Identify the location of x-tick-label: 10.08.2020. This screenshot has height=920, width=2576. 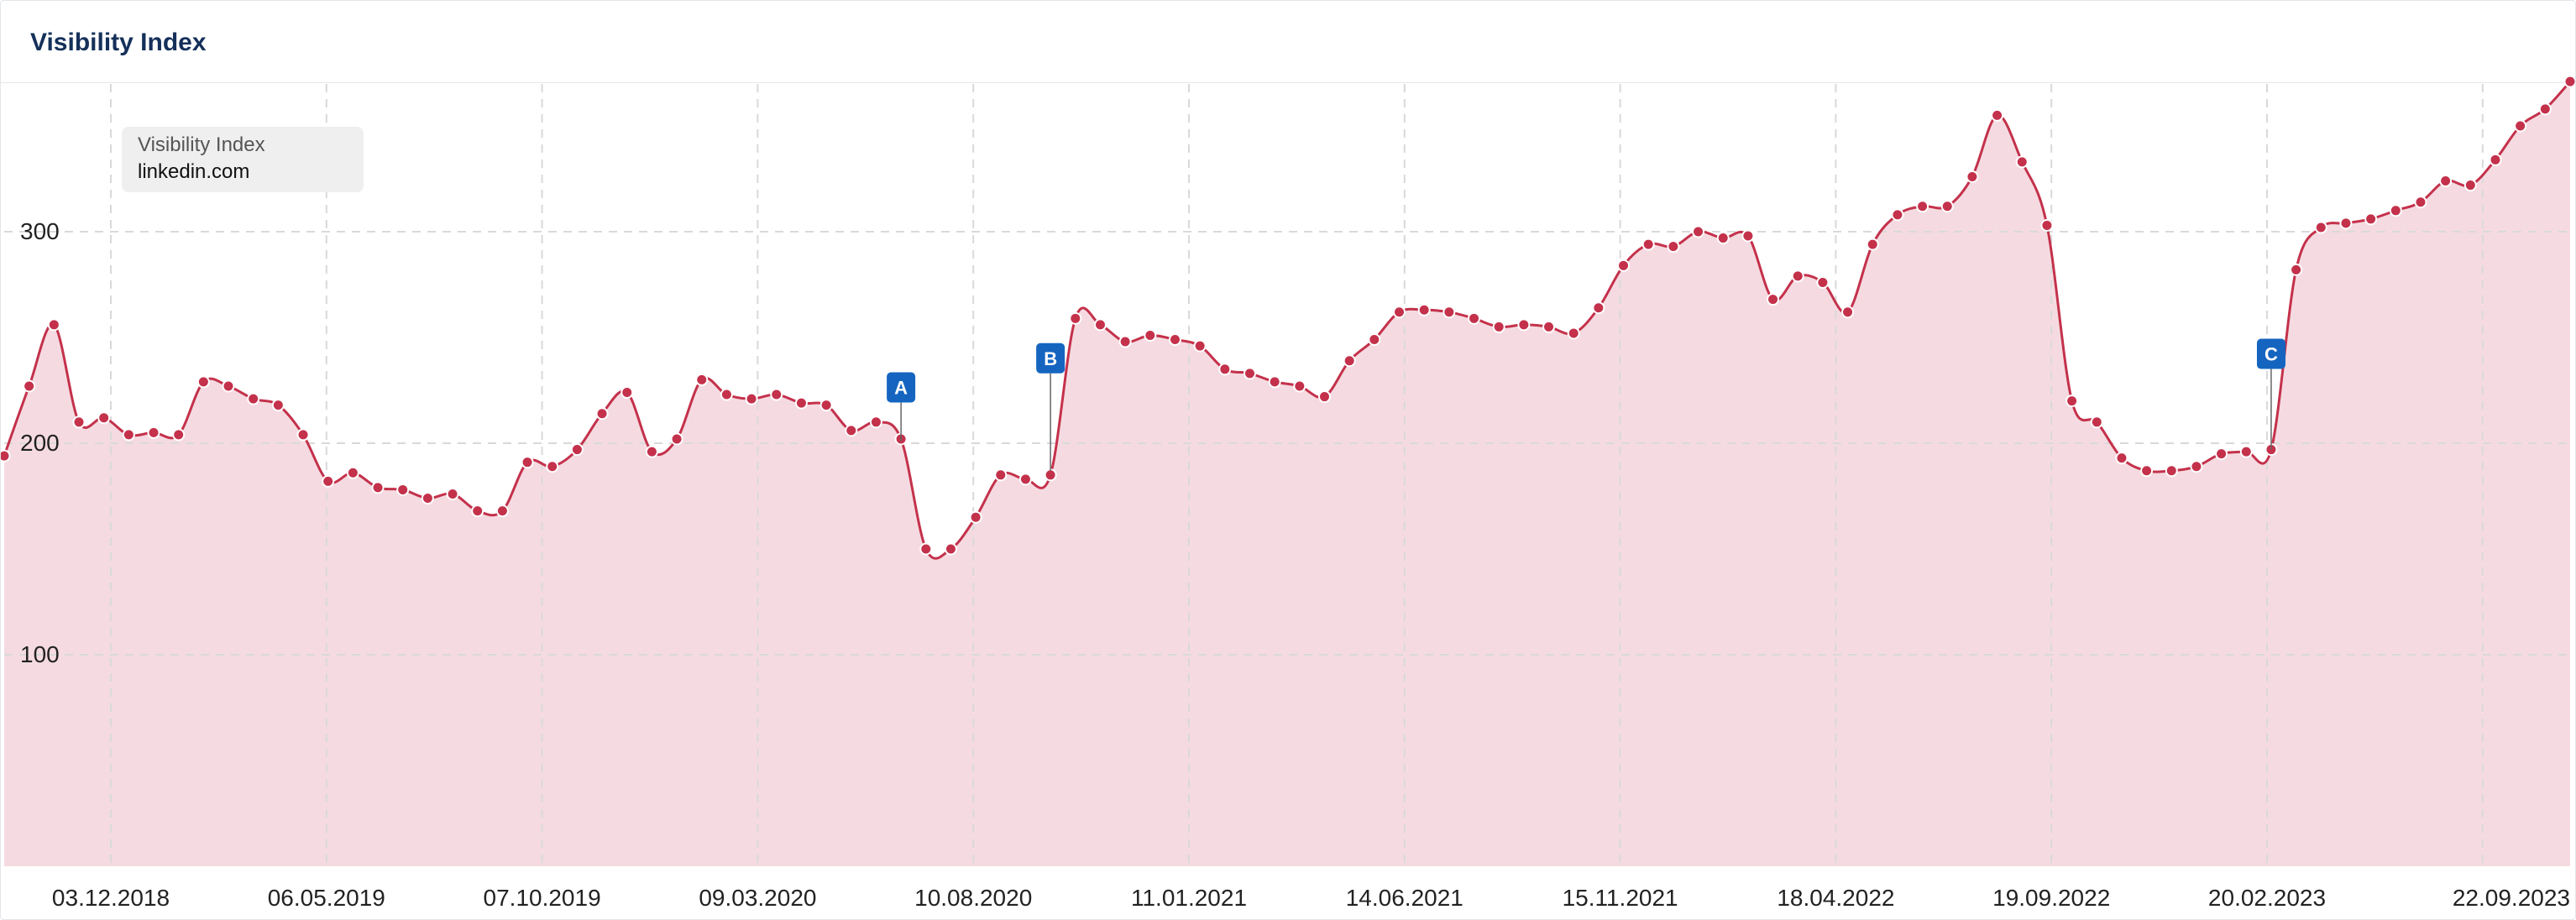
(973, 898).